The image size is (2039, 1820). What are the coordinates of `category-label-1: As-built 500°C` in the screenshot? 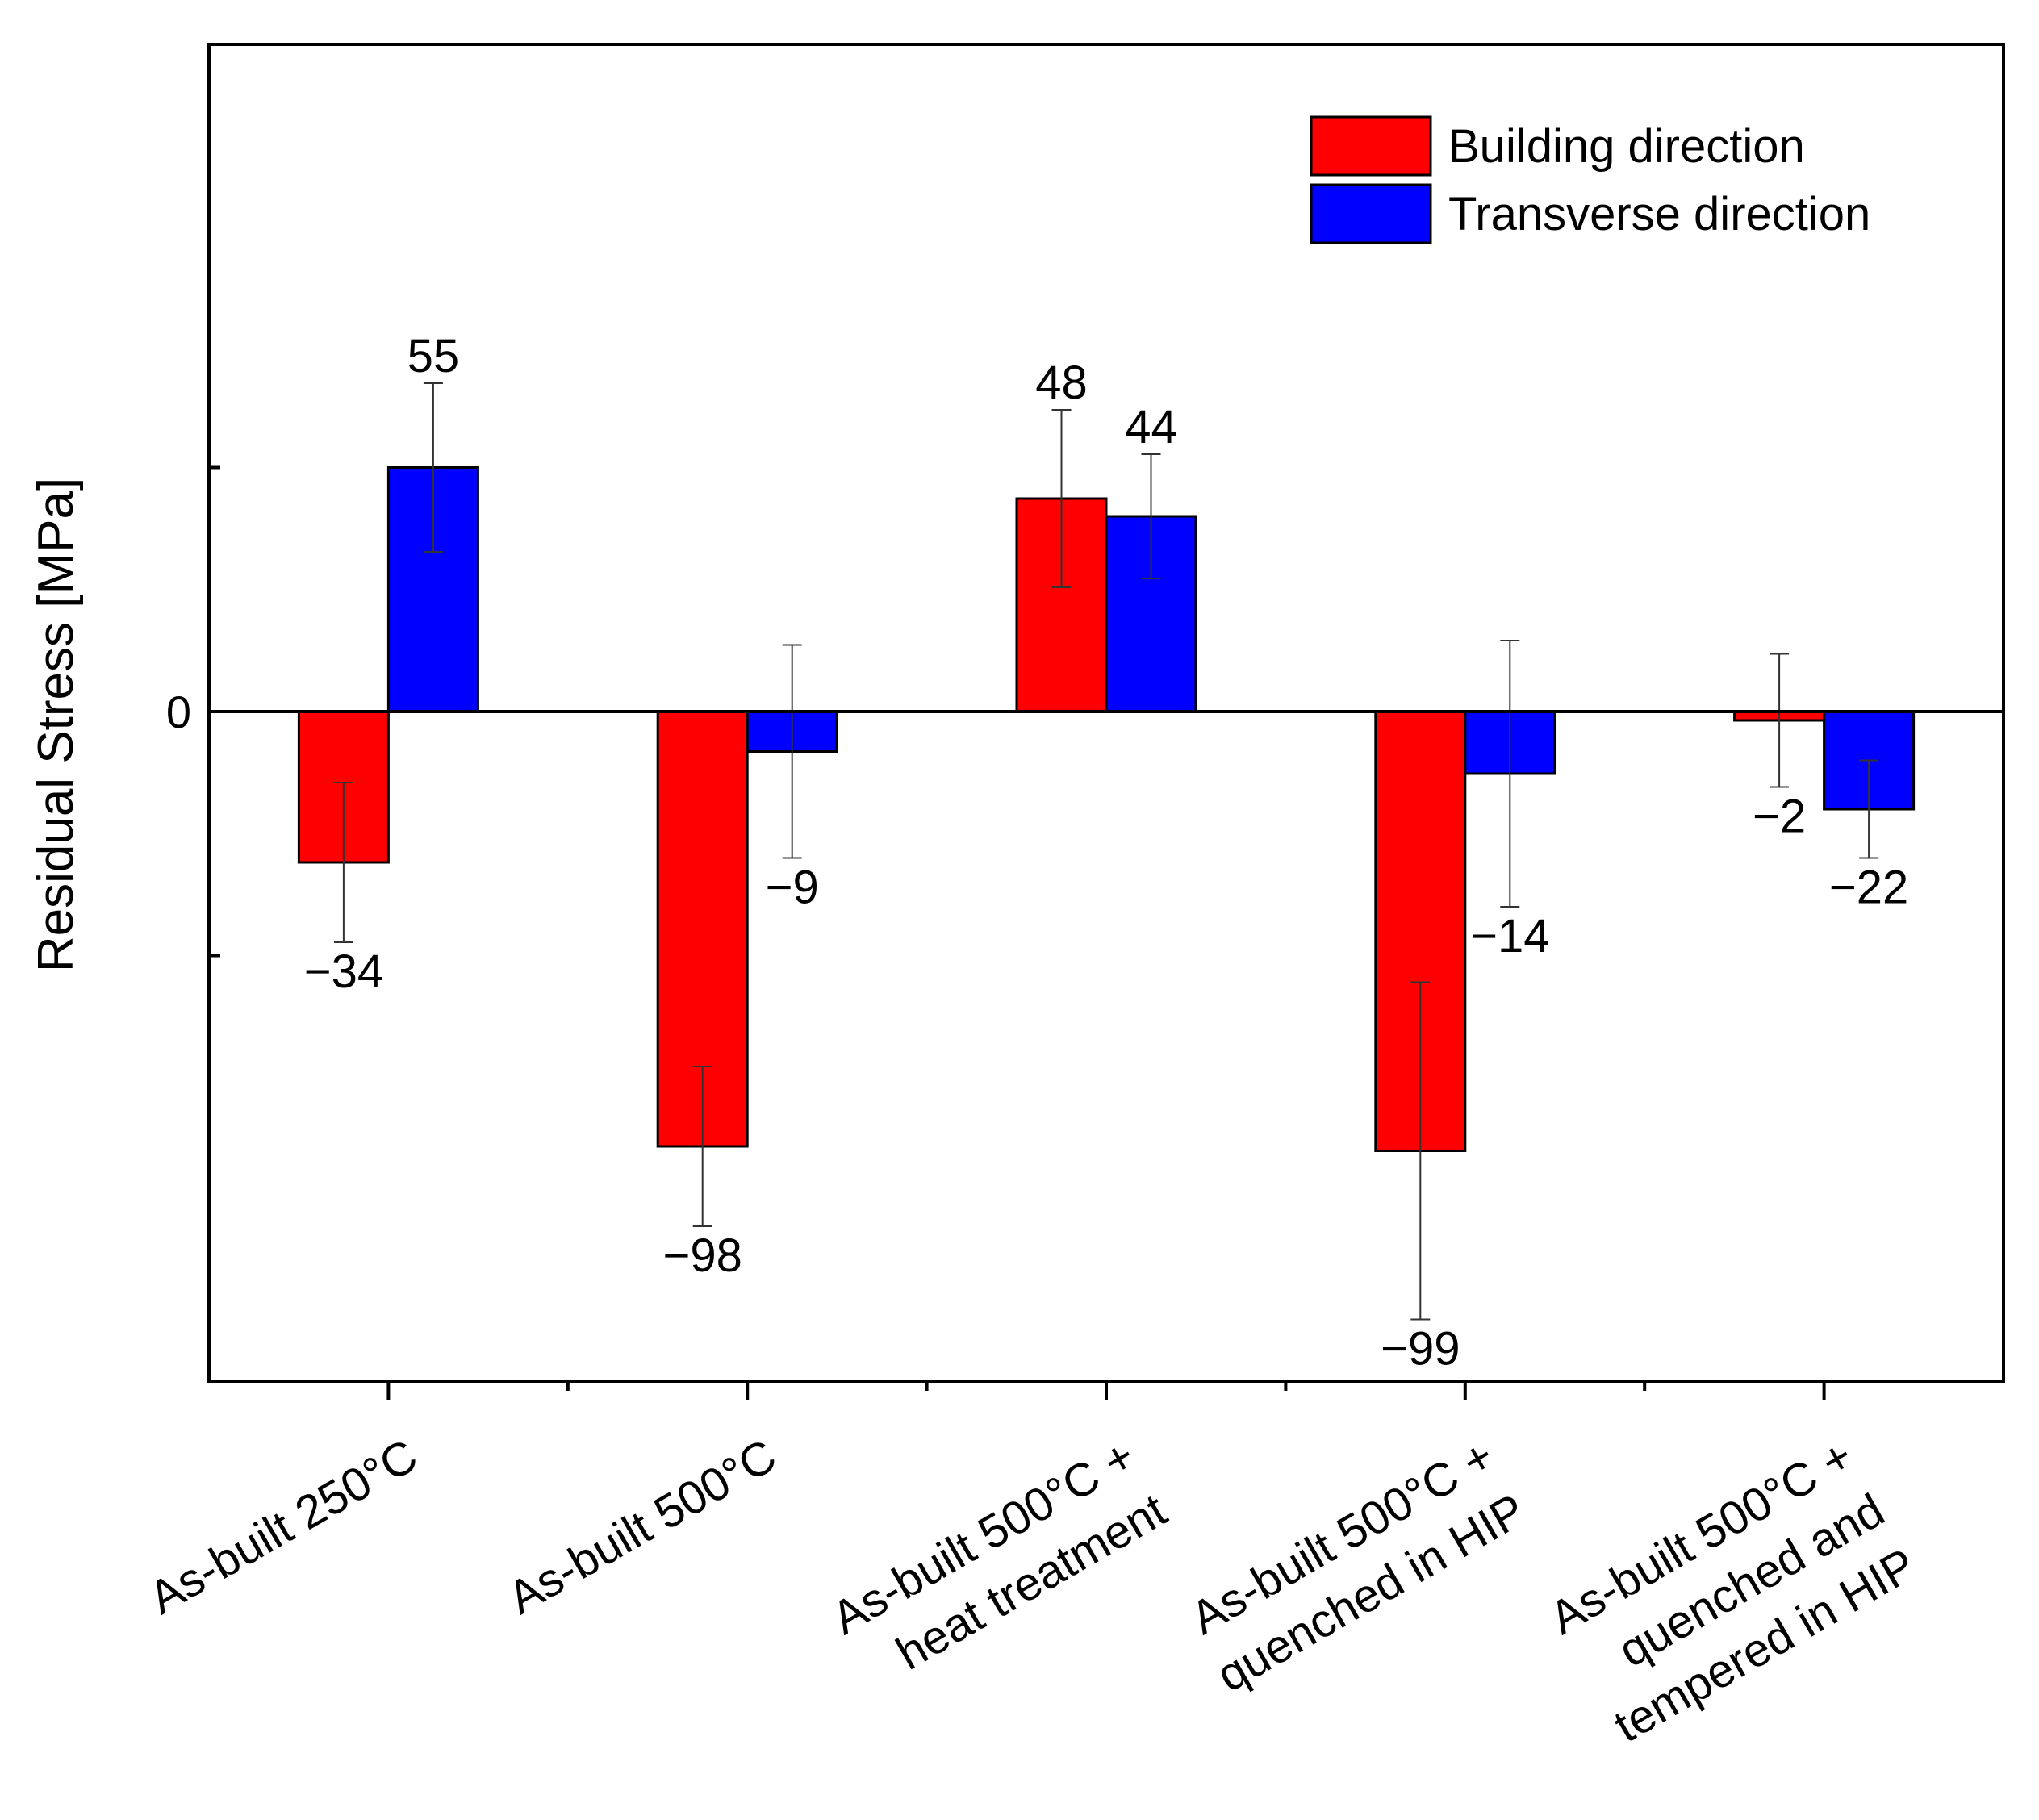 It's located at (642, 1527).